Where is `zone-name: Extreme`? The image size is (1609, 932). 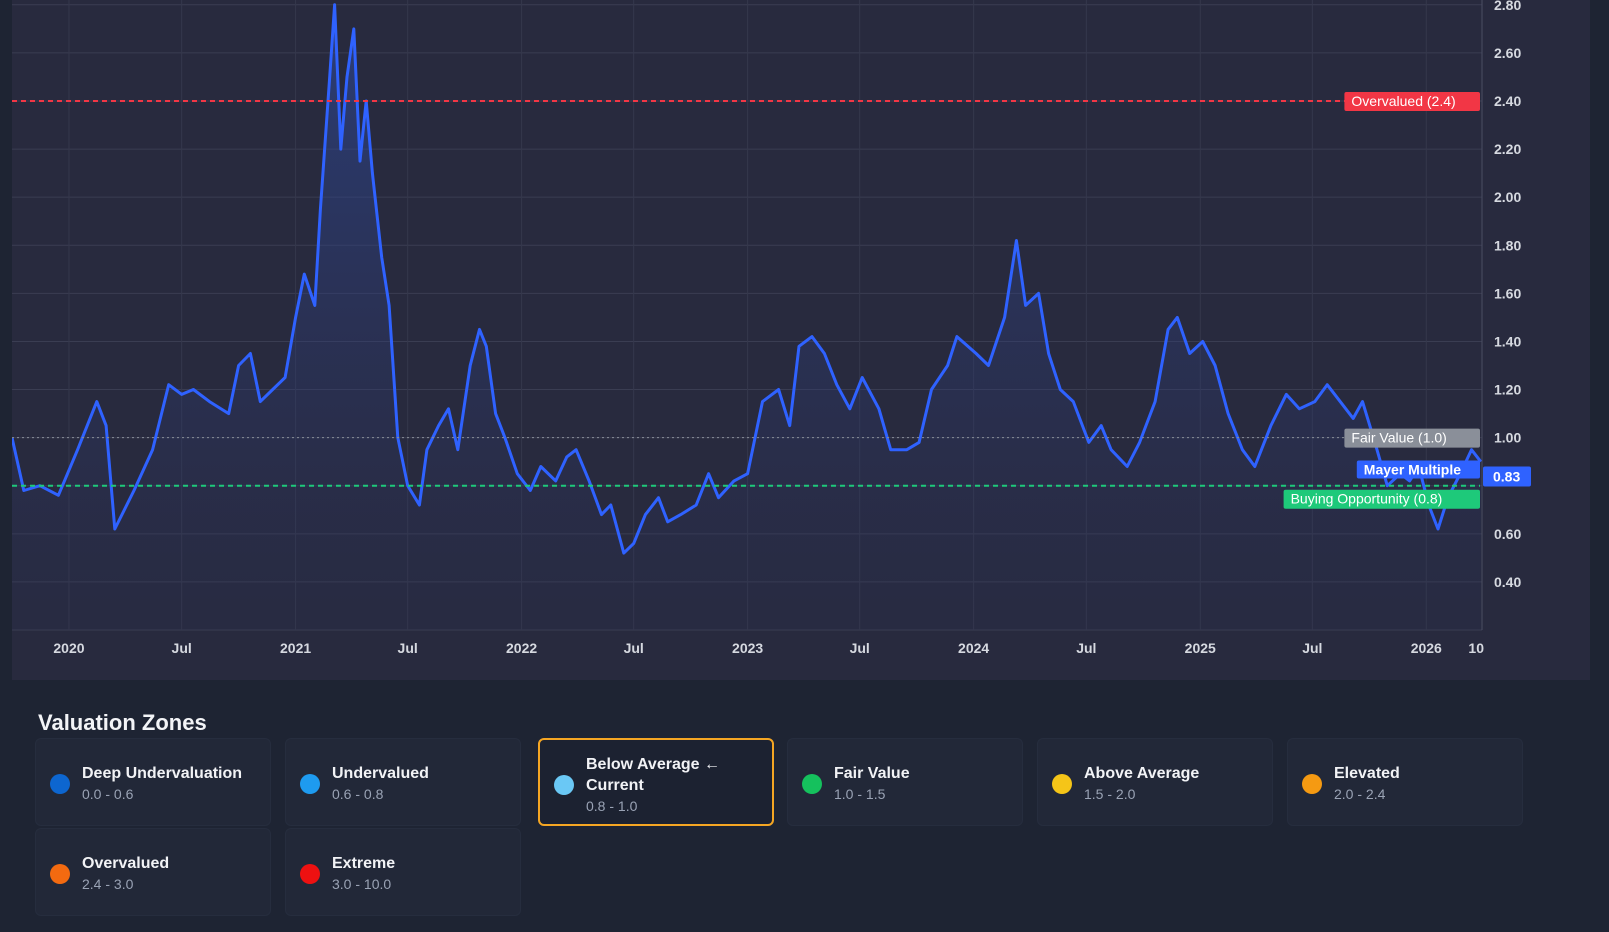 zone-name: Extreme is located at coordinates (364, 863).